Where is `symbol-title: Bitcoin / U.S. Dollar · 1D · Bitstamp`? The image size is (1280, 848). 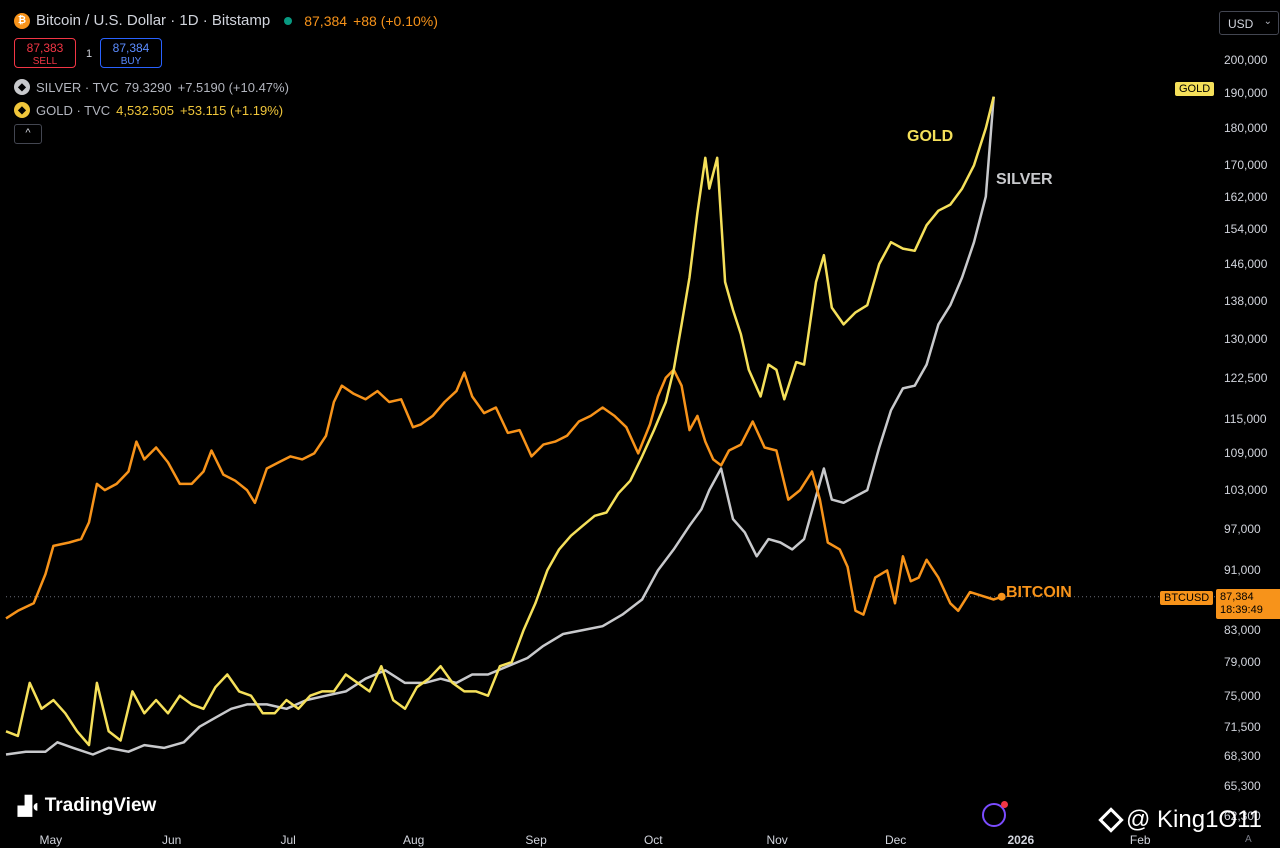
symbol-title: Bitcoin / U.S. Dollar · 1D · Bitstamp is located at coordinates (153, 20).